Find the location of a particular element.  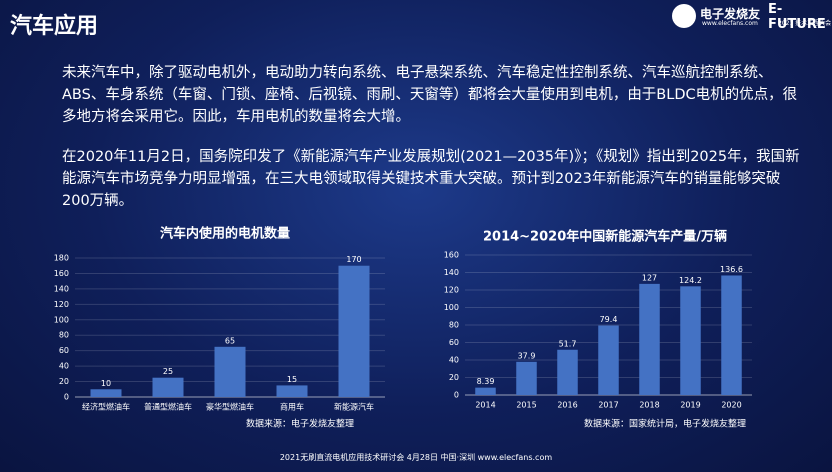

data-label: 127 is located at coordinates (649, 277).